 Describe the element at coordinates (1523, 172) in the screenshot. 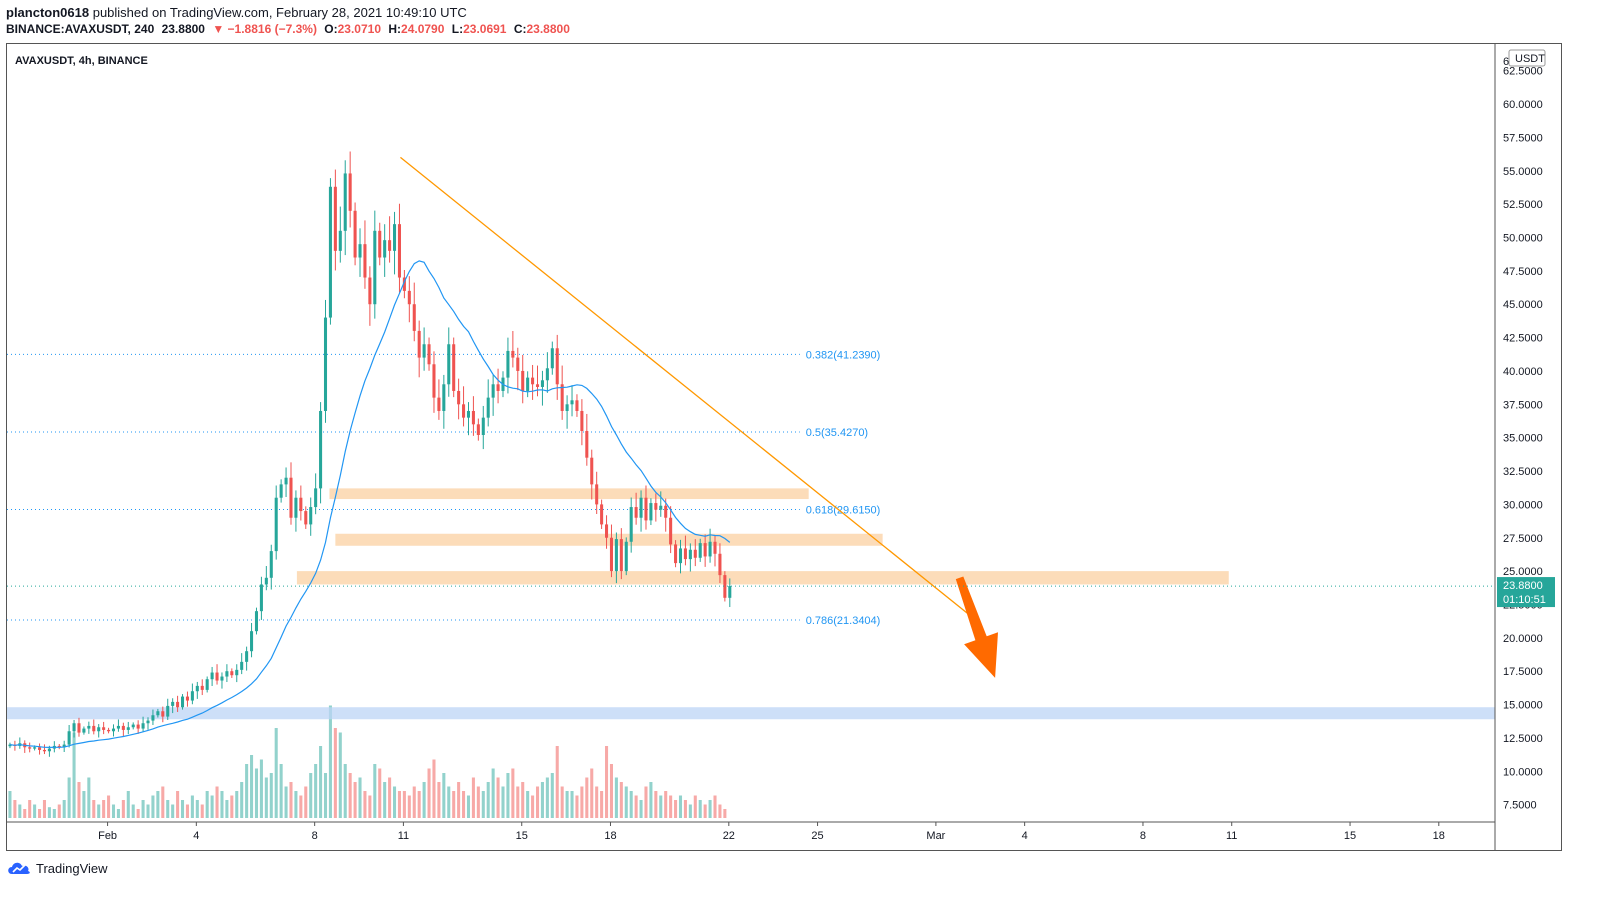

I see `price-tick-label: 55.0000` at that location.